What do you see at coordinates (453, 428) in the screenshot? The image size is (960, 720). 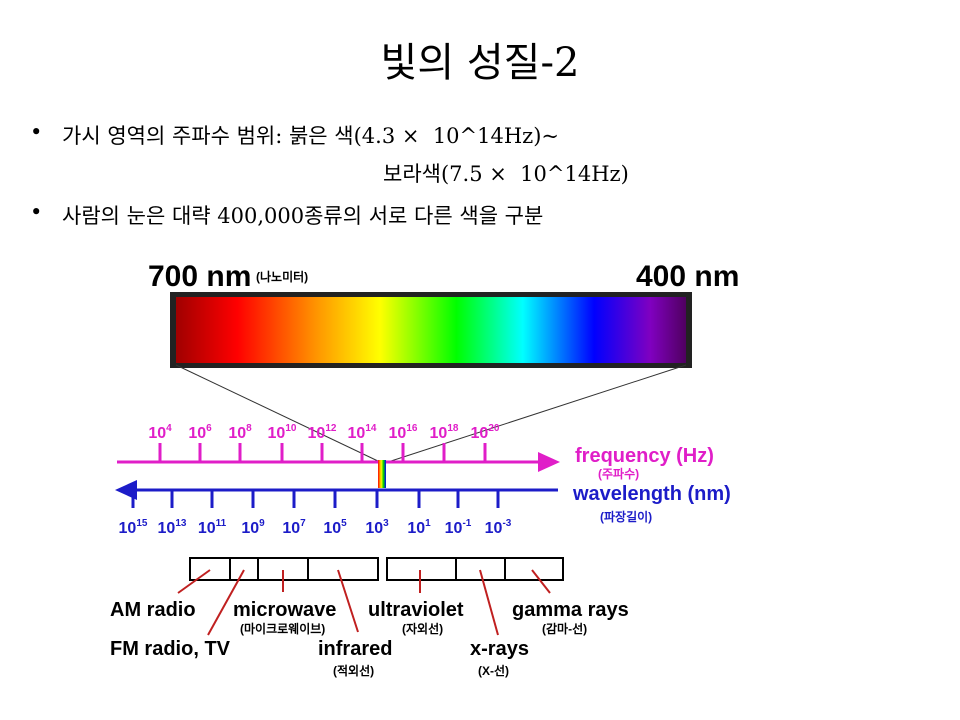 I see `tick-exponent: 18` at bounding box center [453, 428].